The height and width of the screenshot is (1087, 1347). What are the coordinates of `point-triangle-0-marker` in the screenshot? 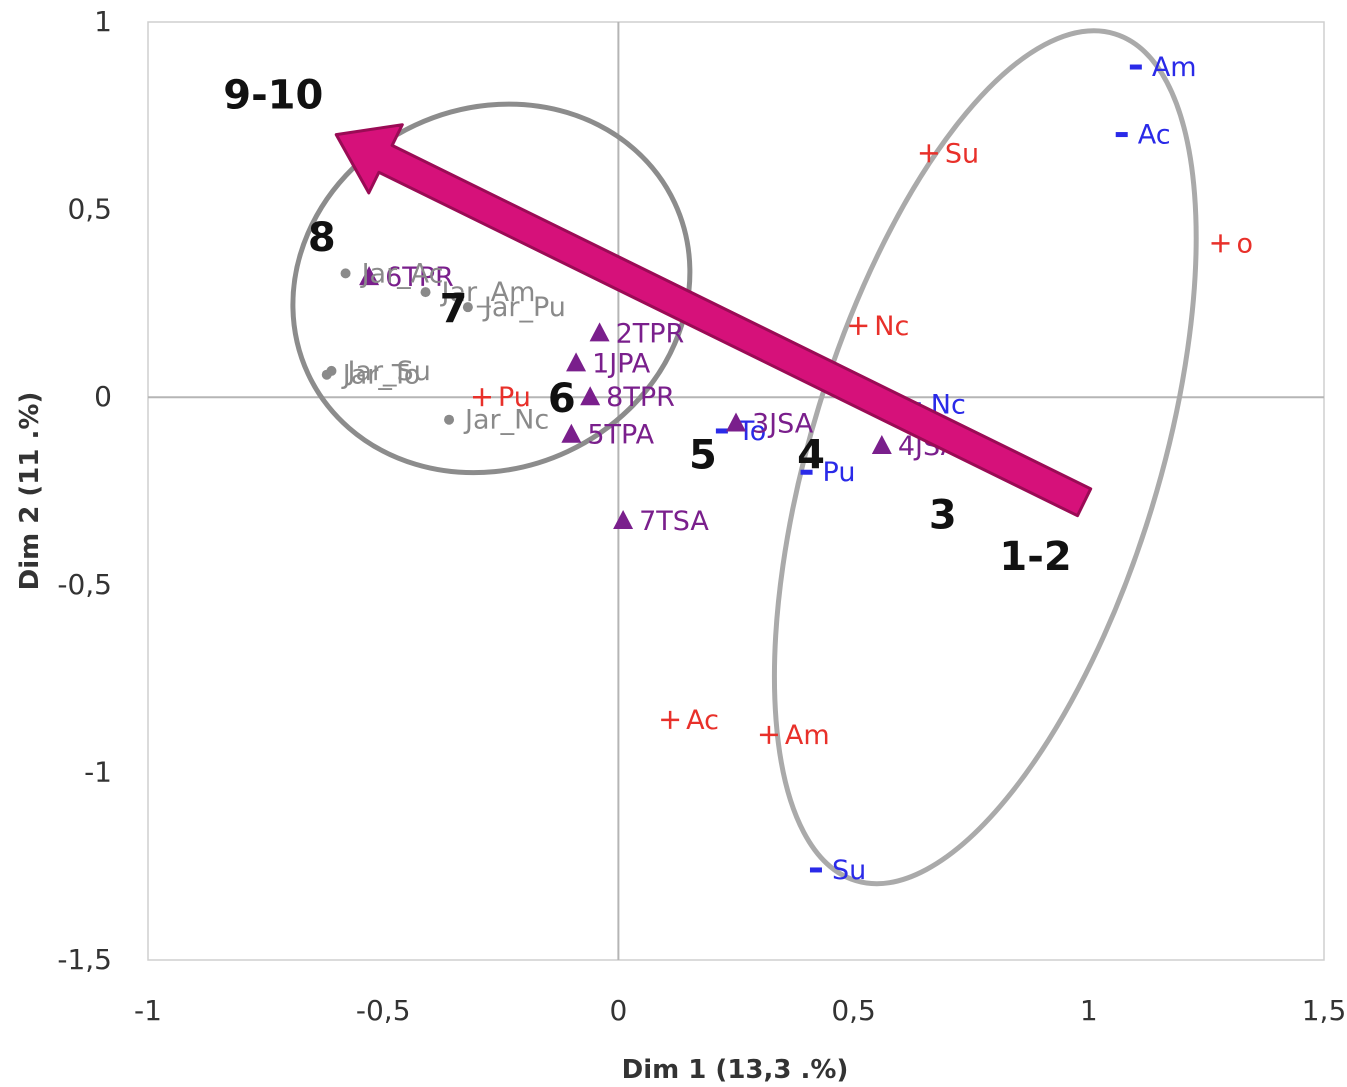 It's located at (369, 276).